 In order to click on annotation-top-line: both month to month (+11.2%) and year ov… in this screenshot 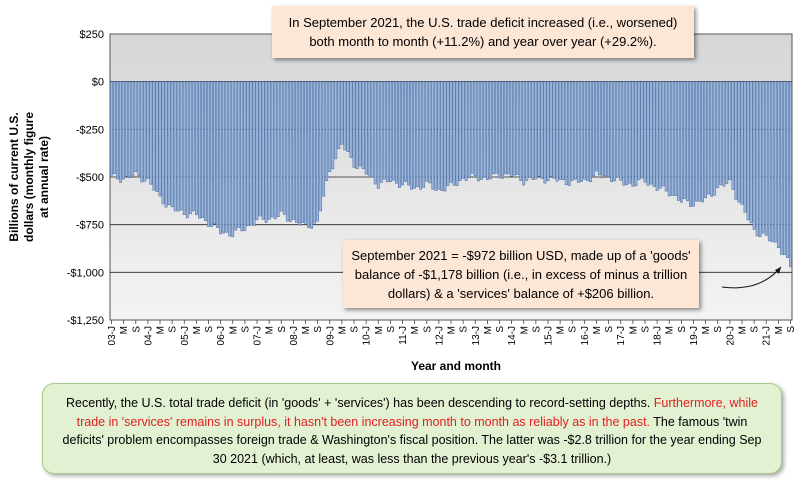, I will do `click(483, 41)`.